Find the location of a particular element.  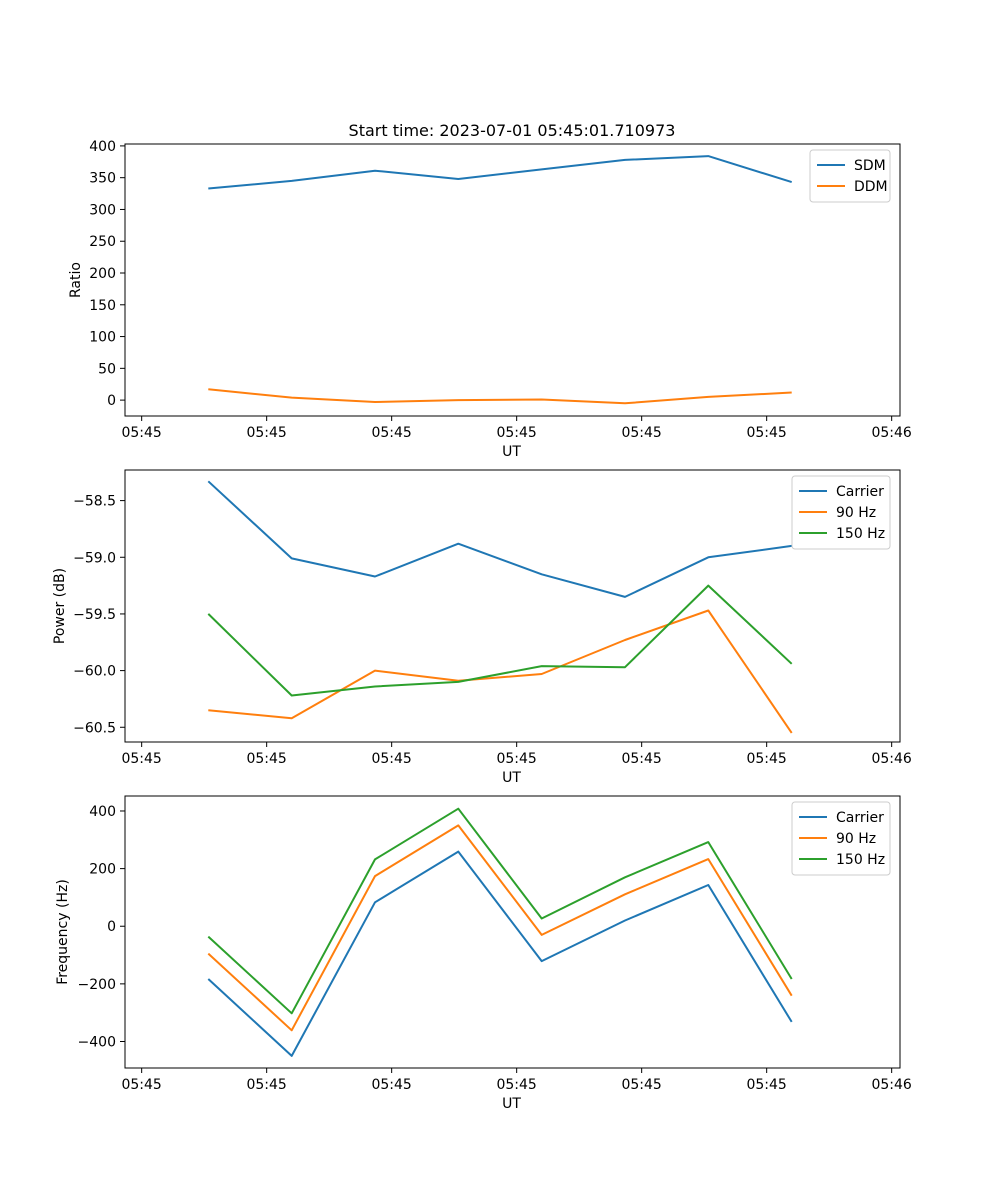

frequency-legend-box is located at coordinates (841, 838).